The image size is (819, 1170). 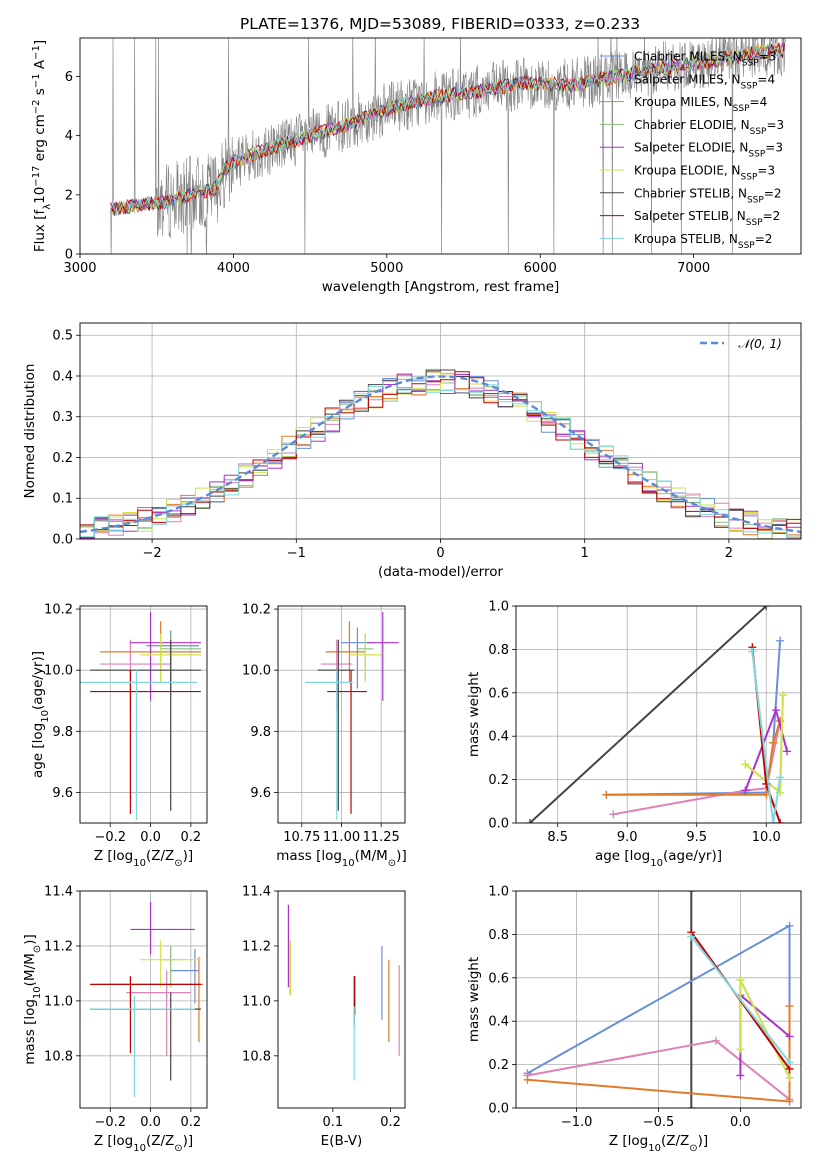 What do you see at coordinates (256, 610) in the screenshot?
I see `y-tick-label: 10.2` at bounding box center [256, 610].